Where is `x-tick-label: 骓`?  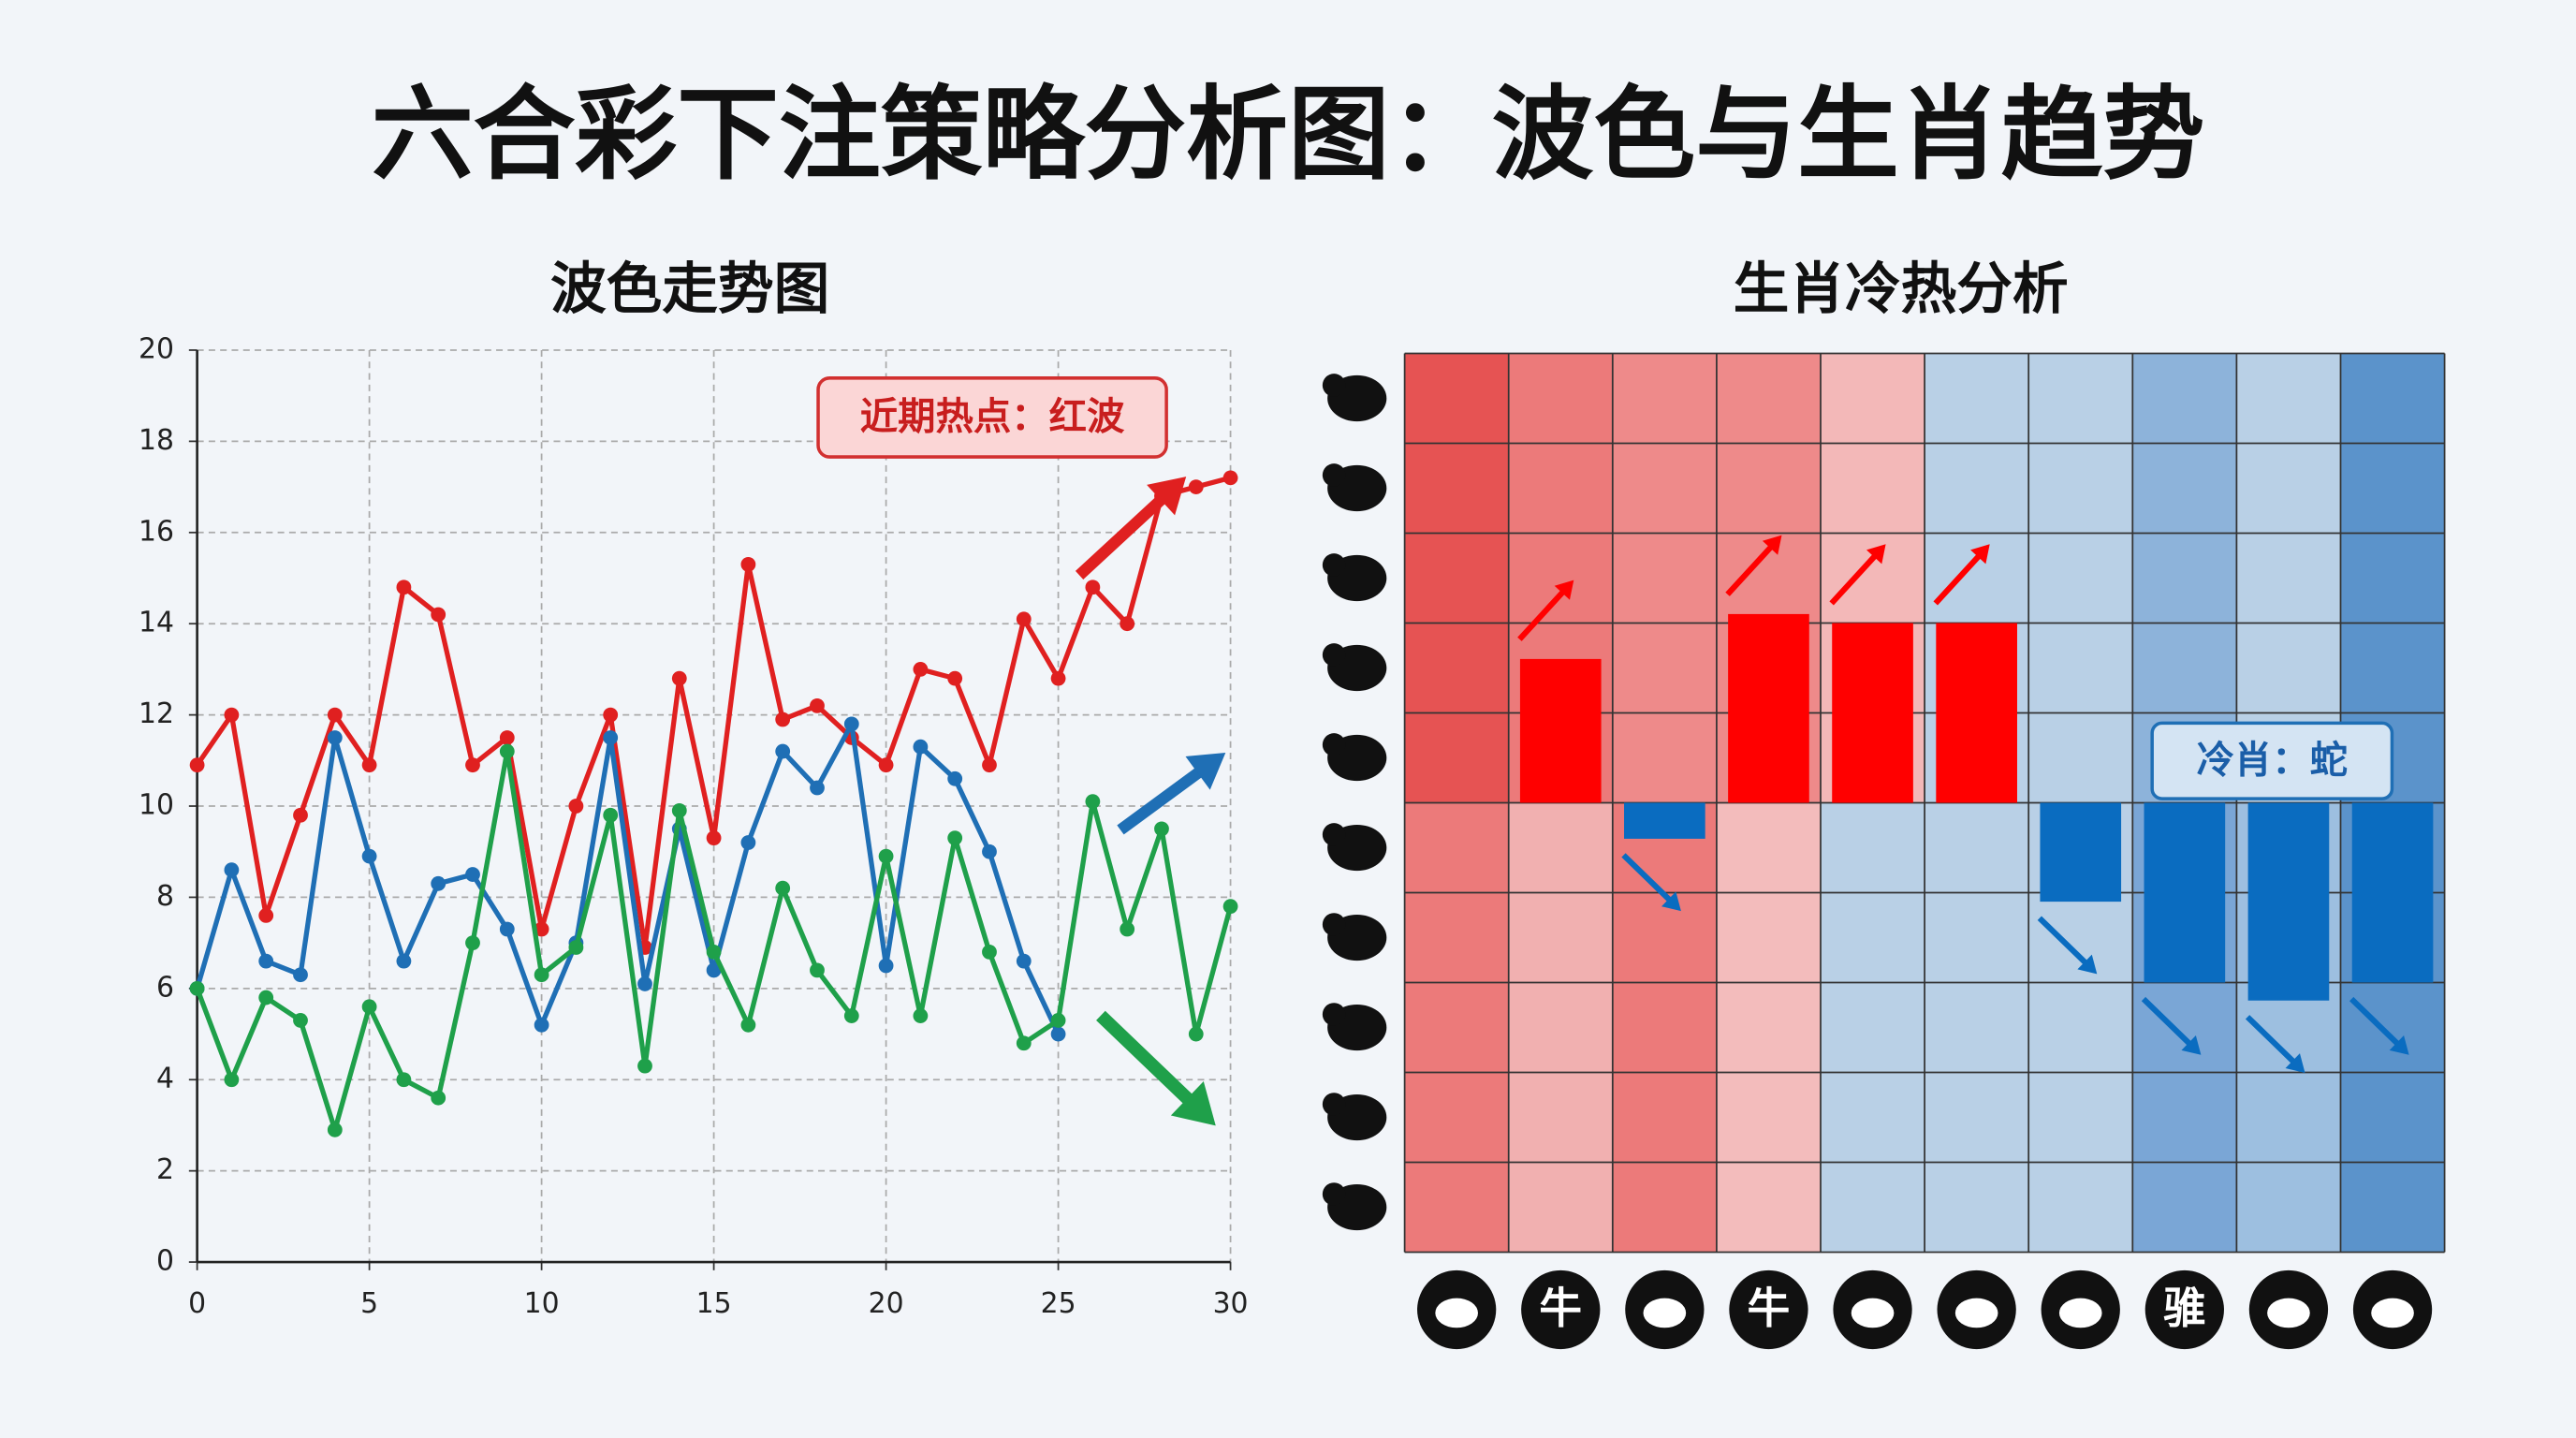 x-tick-label: 骓 is located at coordinates (2184, 1308).